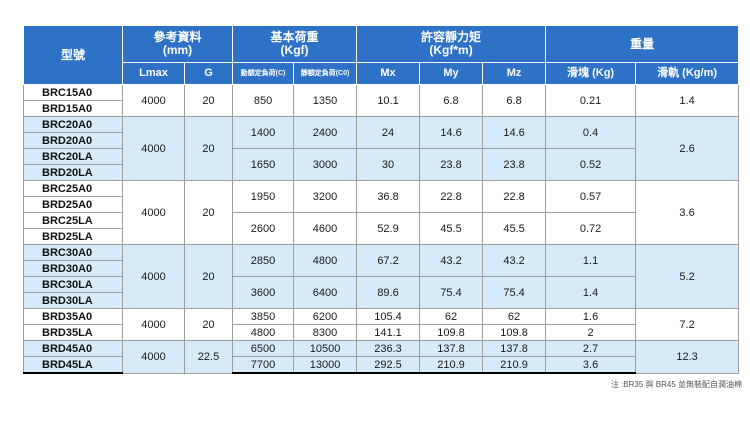  I want to click on static-load-cell: 4800, so click(325, 260).